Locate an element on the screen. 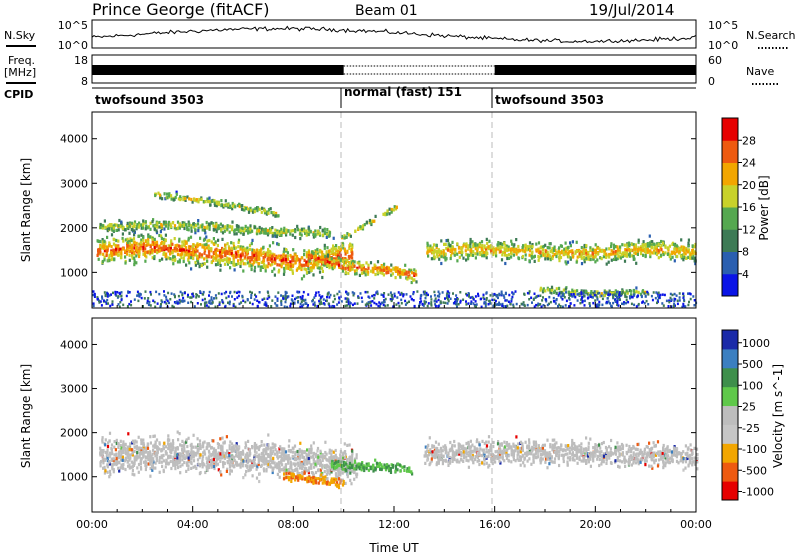  power-colorbar-tick-label: 20 is located at coordinates (749, 185).